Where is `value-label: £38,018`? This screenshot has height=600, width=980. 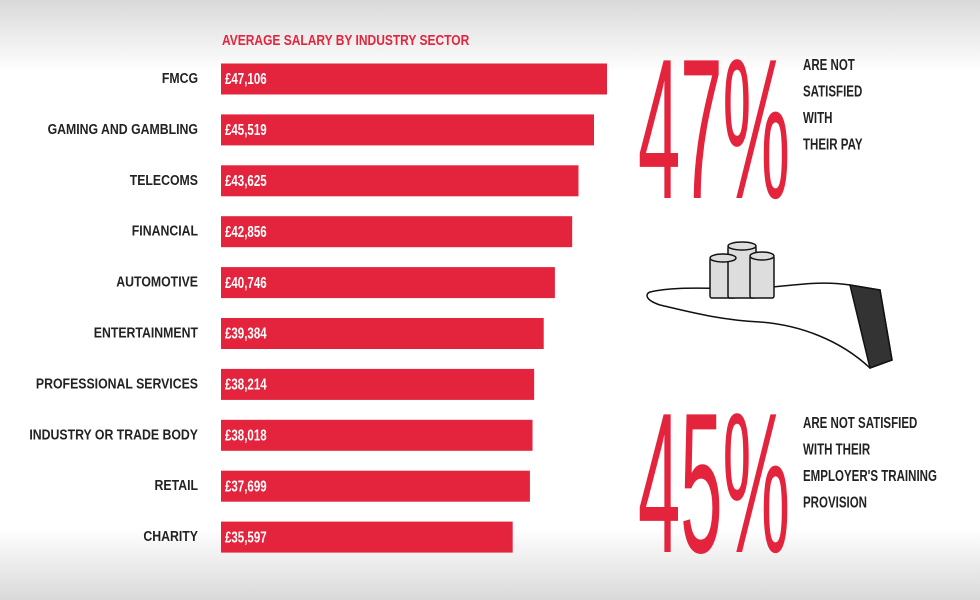 value-label: £38,018 is located at coordinates (246, 435).